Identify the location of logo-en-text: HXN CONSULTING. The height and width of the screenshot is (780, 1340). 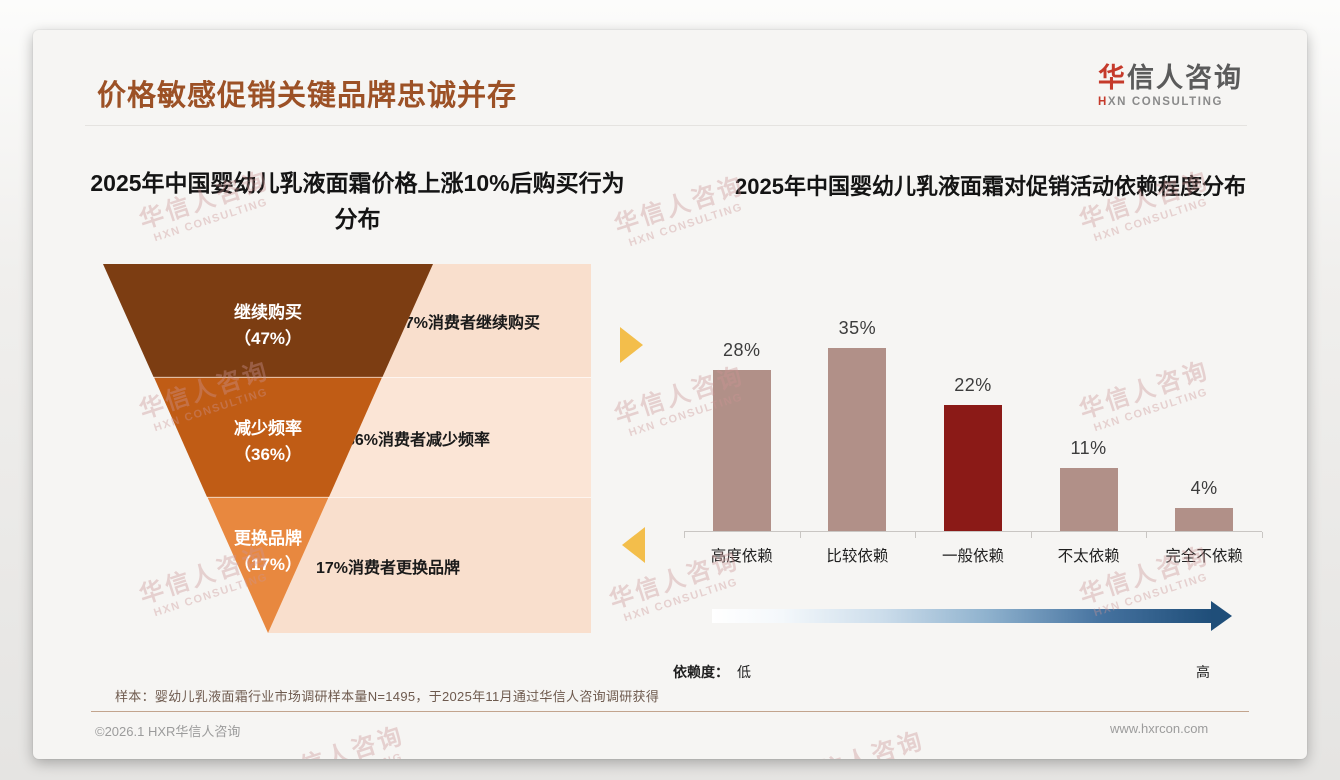
(1161, 102).